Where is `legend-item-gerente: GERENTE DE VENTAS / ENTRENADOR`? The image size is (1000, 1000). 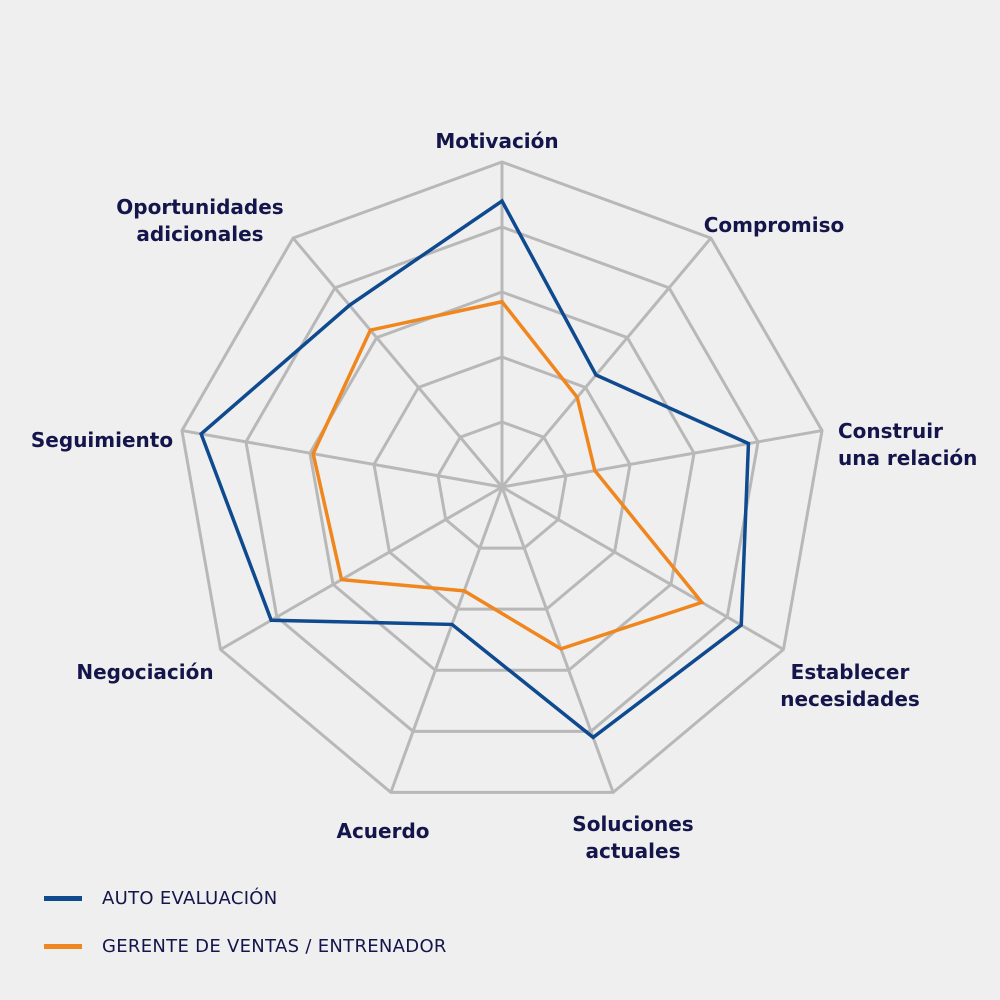
legend-item-gerente: GERENTE DE VENTAS / ENTRENADOR is located at coordinates (245, 946).